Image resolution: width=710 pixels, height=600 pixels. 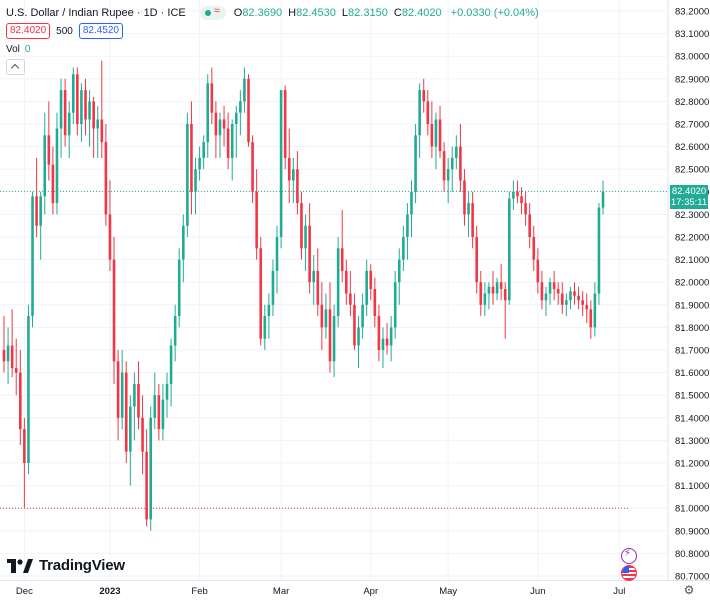 I want to click on market-status-icon, so click(x=212, y=12).